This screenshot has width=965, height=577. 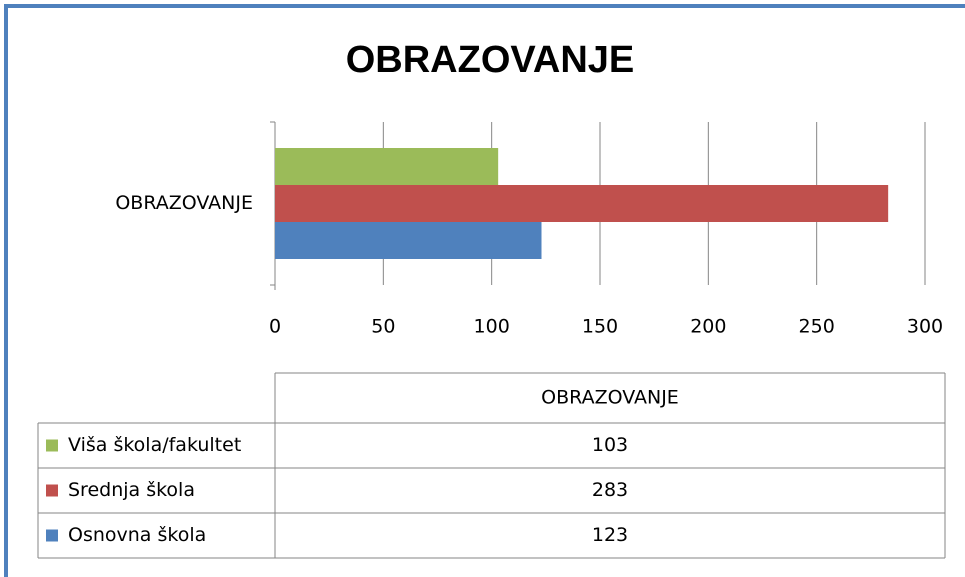 What do you see at coordinates (383, 327) in the screenshot?
I see `x-tick-label: 50` at bounding box center [383, 327].